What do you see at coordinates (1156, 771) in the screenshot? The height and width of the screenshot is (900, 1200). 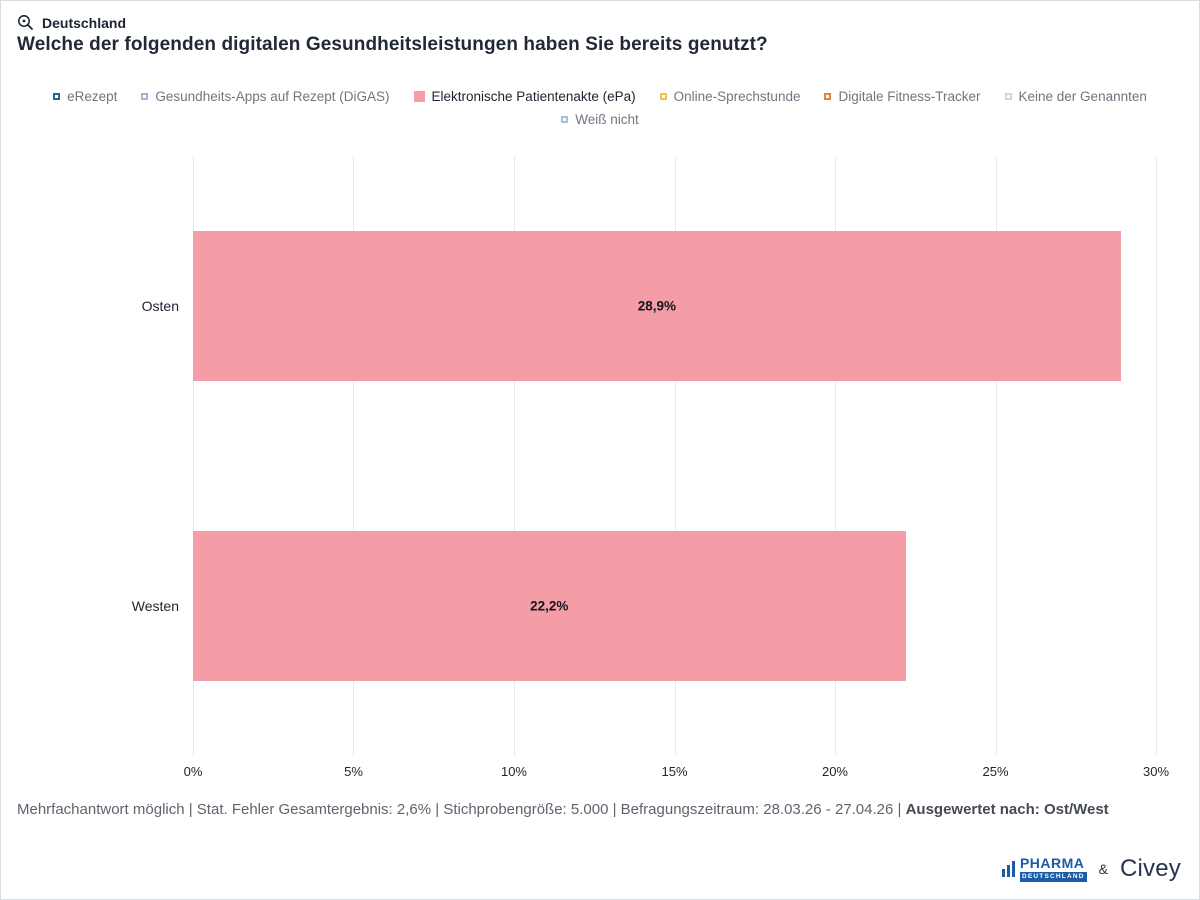 I see `x-axis-tick-label: 30%` at bounding box center [1156, 771].